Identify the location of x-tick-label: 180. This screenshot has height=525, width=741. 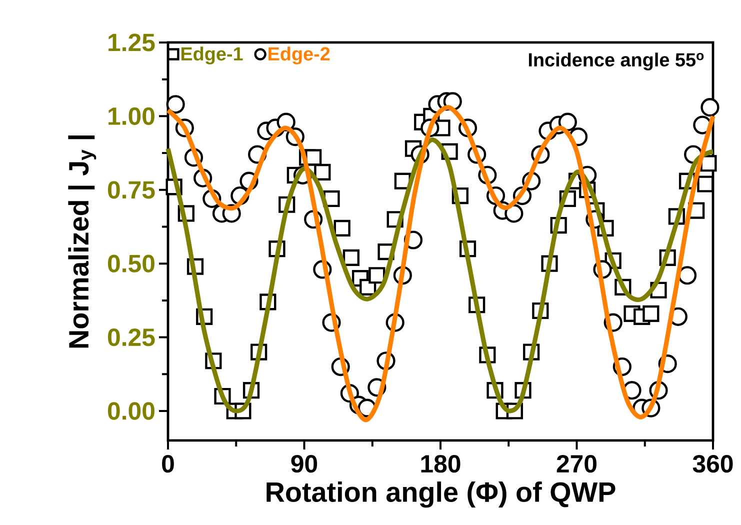
(440, 464).